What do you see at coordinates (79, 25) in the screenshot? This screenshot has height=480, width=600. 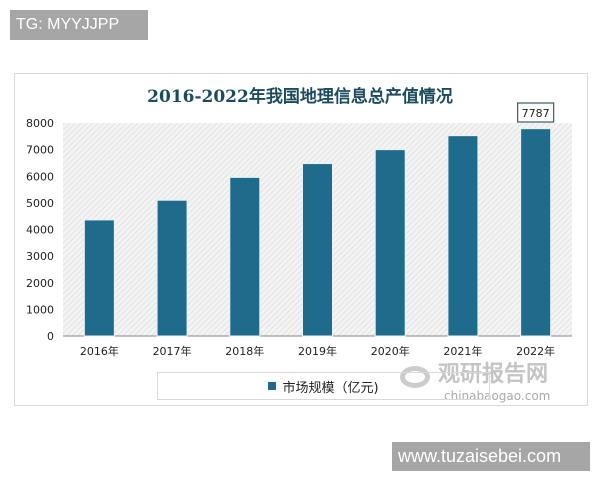 I see `watermark-top-left: TG: MYYJJPP` at bounding box center [79, 25].